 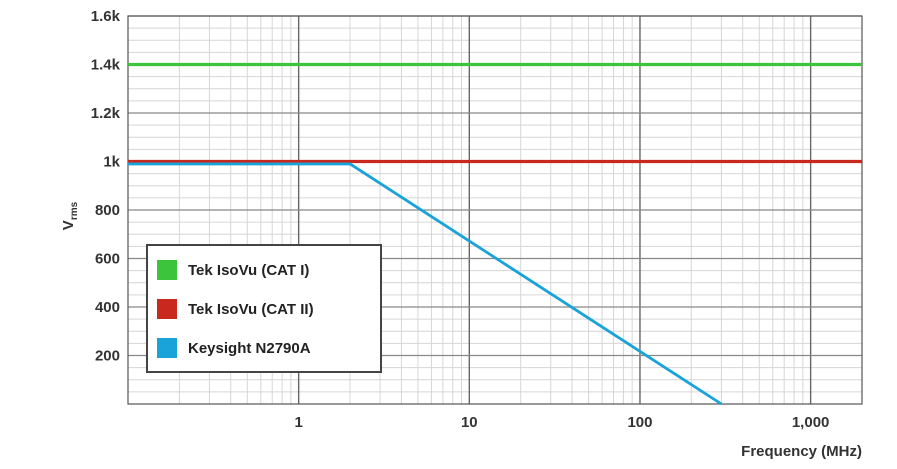 What do you see at coordinates (107, 307) in the screenshot?
I see `y-tick-label: 400` at bounding box center [107, 307].